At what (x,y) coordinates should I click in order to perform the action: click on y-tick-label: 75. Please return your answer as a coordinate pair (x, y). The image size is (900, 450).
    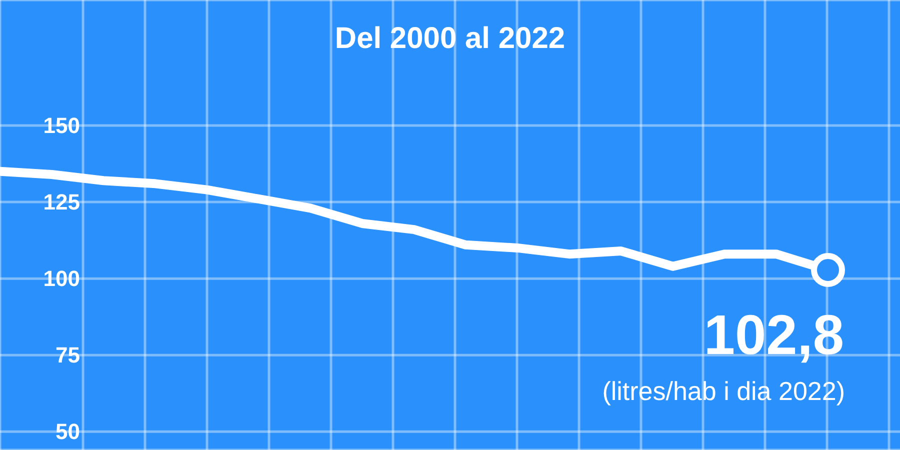
    Looking at the image, I should click on (68, 355).